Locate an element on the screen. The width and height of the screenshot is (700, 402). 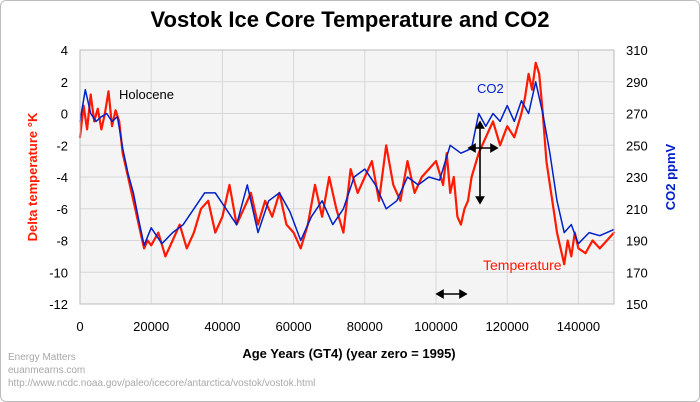
y-right-tick-label: 210 is located at coordinates (637, 209).